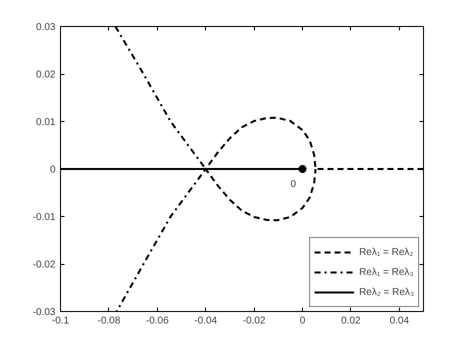  I want to click on y-tick-label: 0.02, so click(46, 75).